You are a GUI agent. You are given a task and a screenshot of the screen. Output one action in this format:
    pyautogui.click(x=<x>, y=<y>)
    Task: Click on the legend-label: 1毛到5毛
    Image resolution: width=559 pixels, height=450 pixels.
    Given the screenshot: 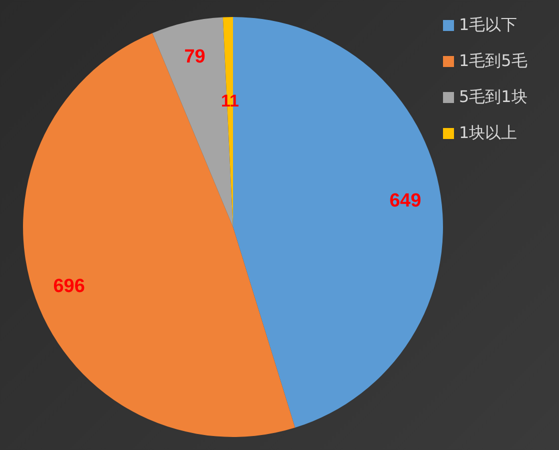 What is the action you would take?
    pyautogui.click(x=493, y=61)
    